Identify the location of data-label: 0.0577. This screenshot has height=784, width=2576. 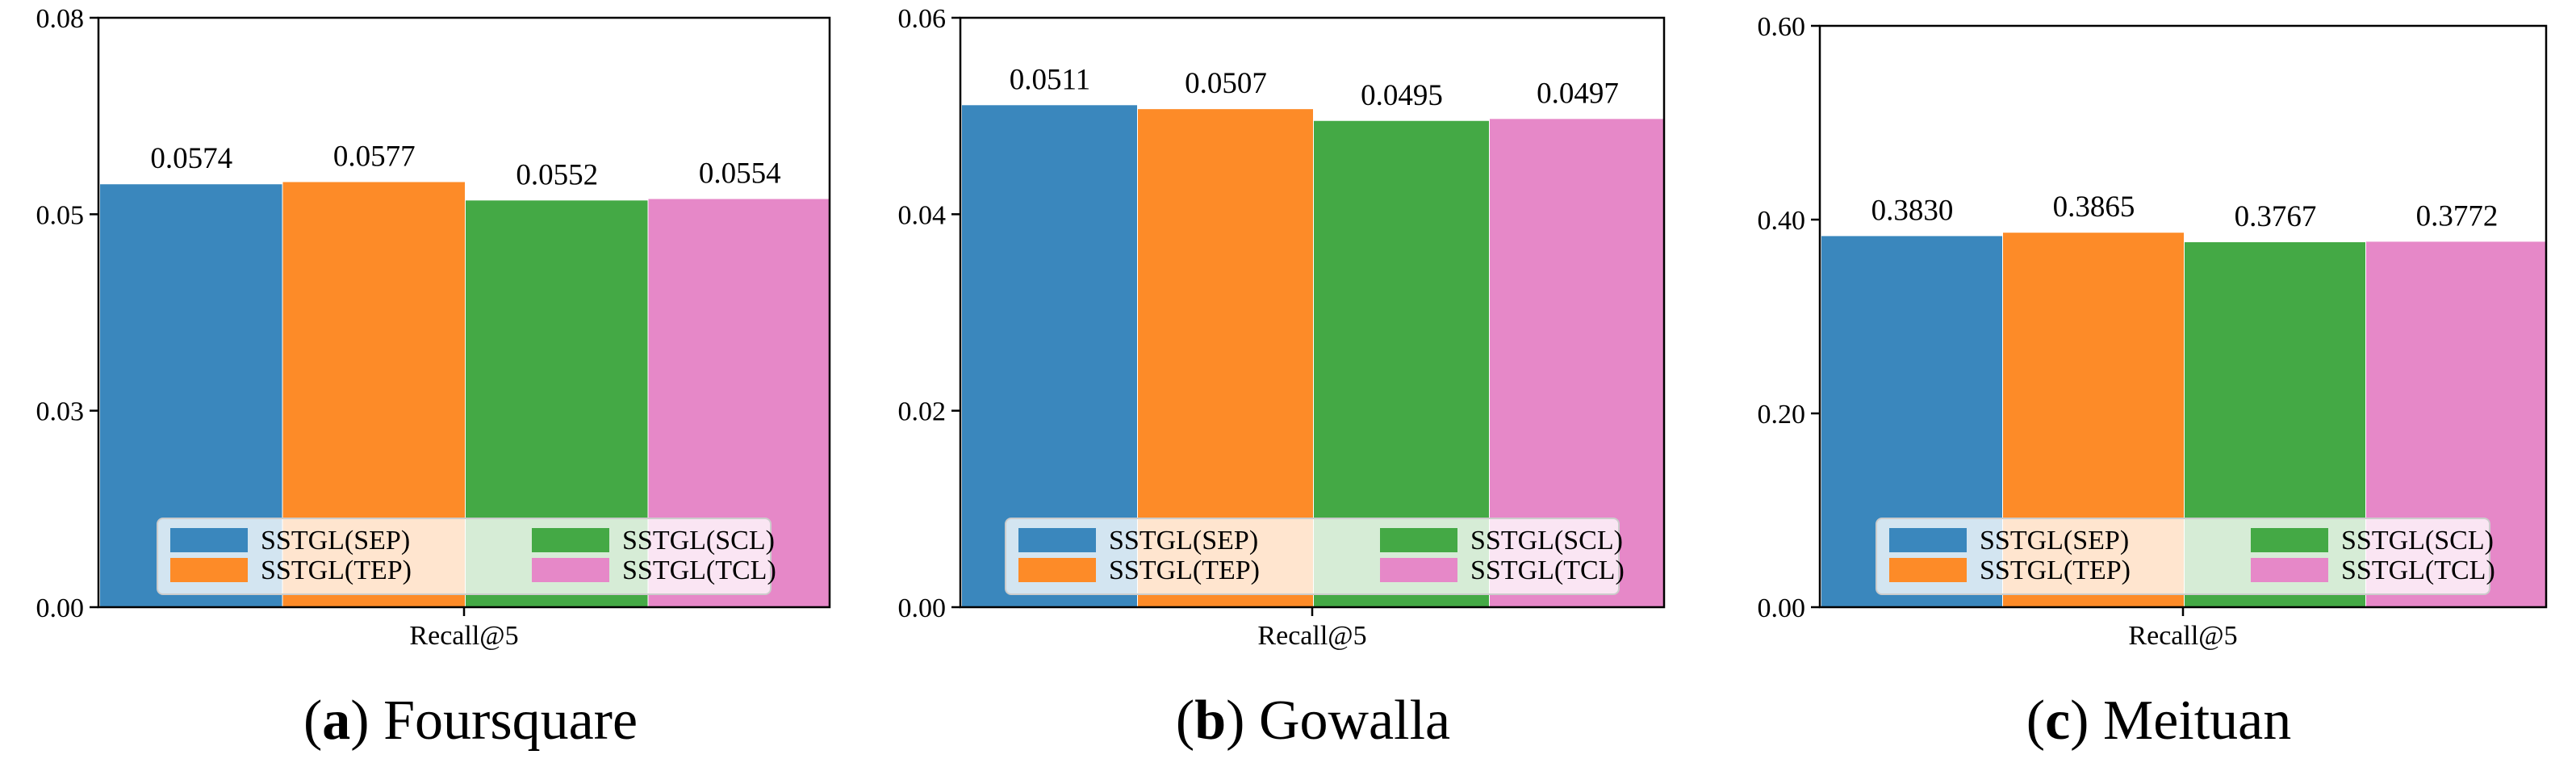
(374, 156).